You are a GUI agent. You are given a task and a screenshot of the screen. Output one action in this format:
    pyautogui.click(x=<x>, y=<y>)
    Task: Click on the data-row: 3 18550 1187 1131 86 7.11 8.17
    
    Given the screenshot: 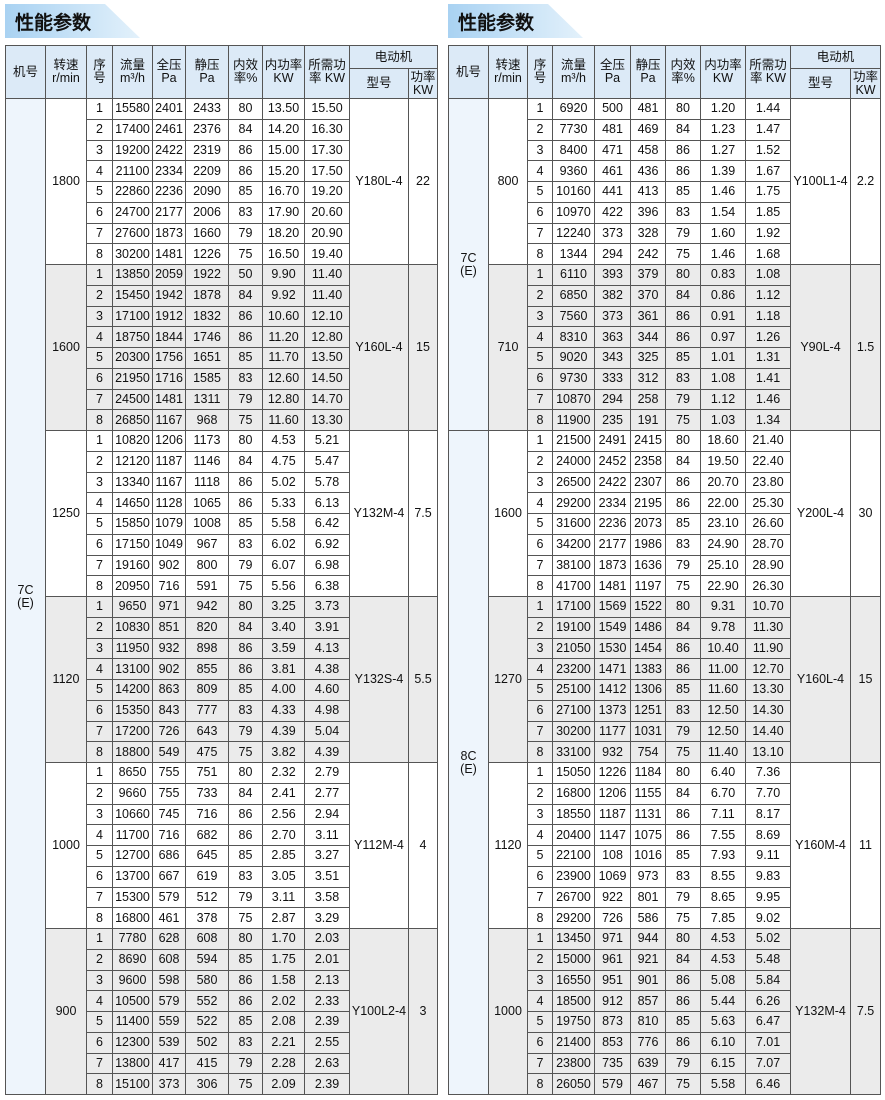 What is the action you would take?
    pyautogui.click(x=665, y=814)
    